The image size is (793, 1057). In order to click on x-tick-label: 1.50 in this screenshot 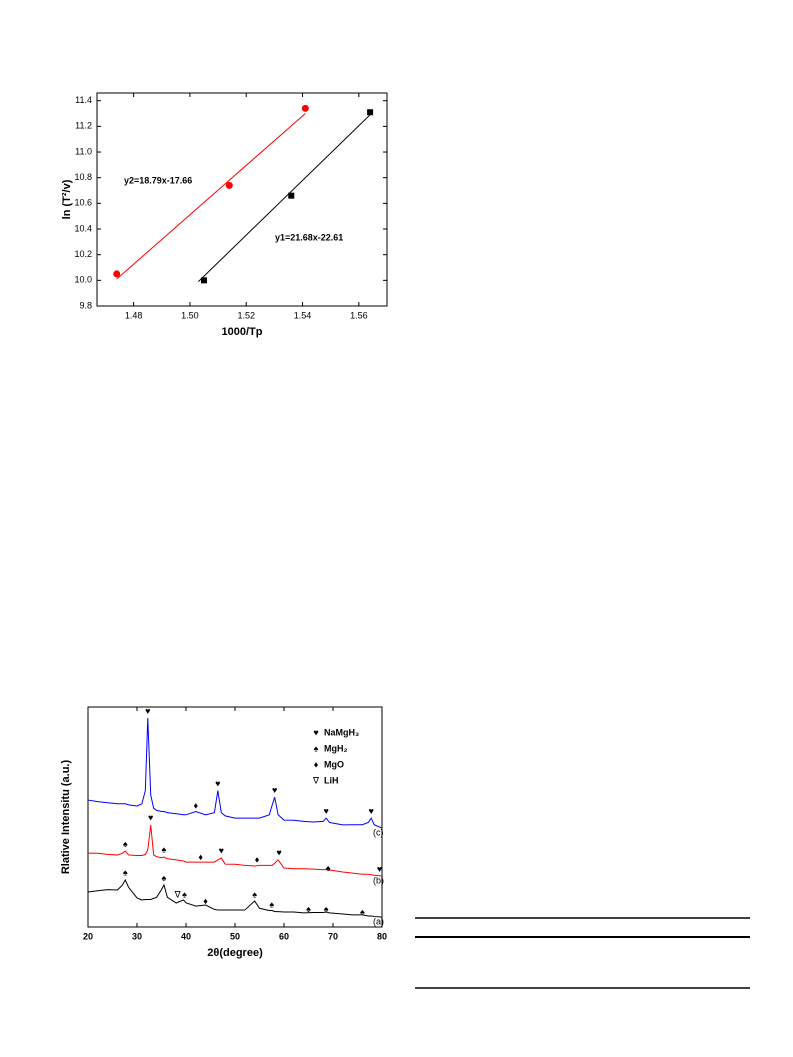, I will do `click(190, 315)`.